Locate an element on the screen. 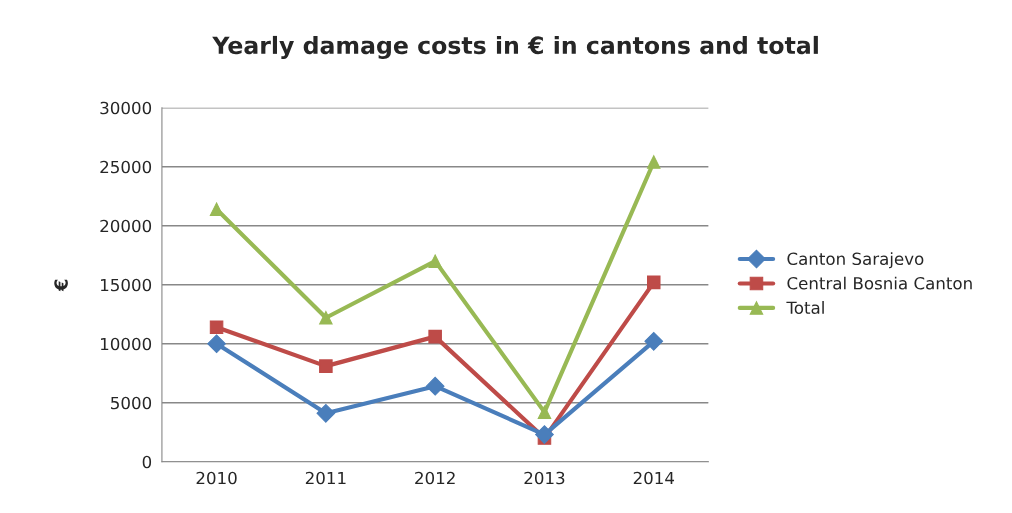 The image size is (1012, 513). y-tick-label: 5000 is located at coordinates (131, 403).